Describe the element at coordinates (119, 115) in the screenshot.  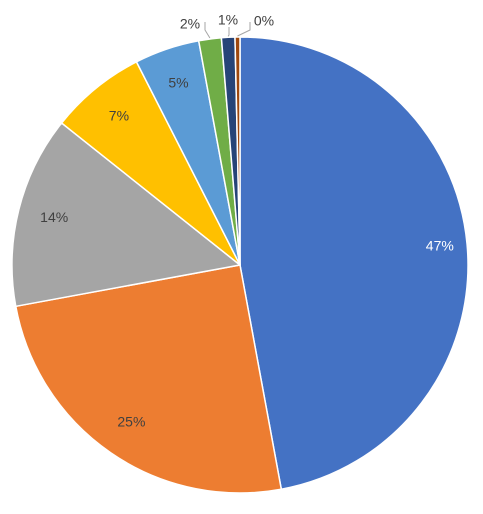
I see `pie-label-4: 7%` at that location.